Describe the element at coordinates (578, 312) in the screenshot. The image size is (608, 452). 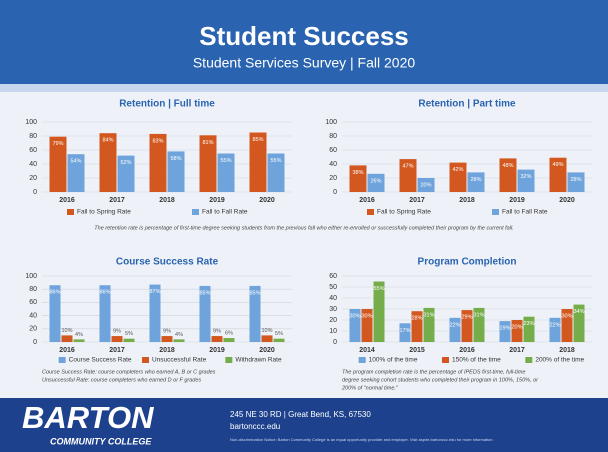
I see `value-label: 34%` at that location.